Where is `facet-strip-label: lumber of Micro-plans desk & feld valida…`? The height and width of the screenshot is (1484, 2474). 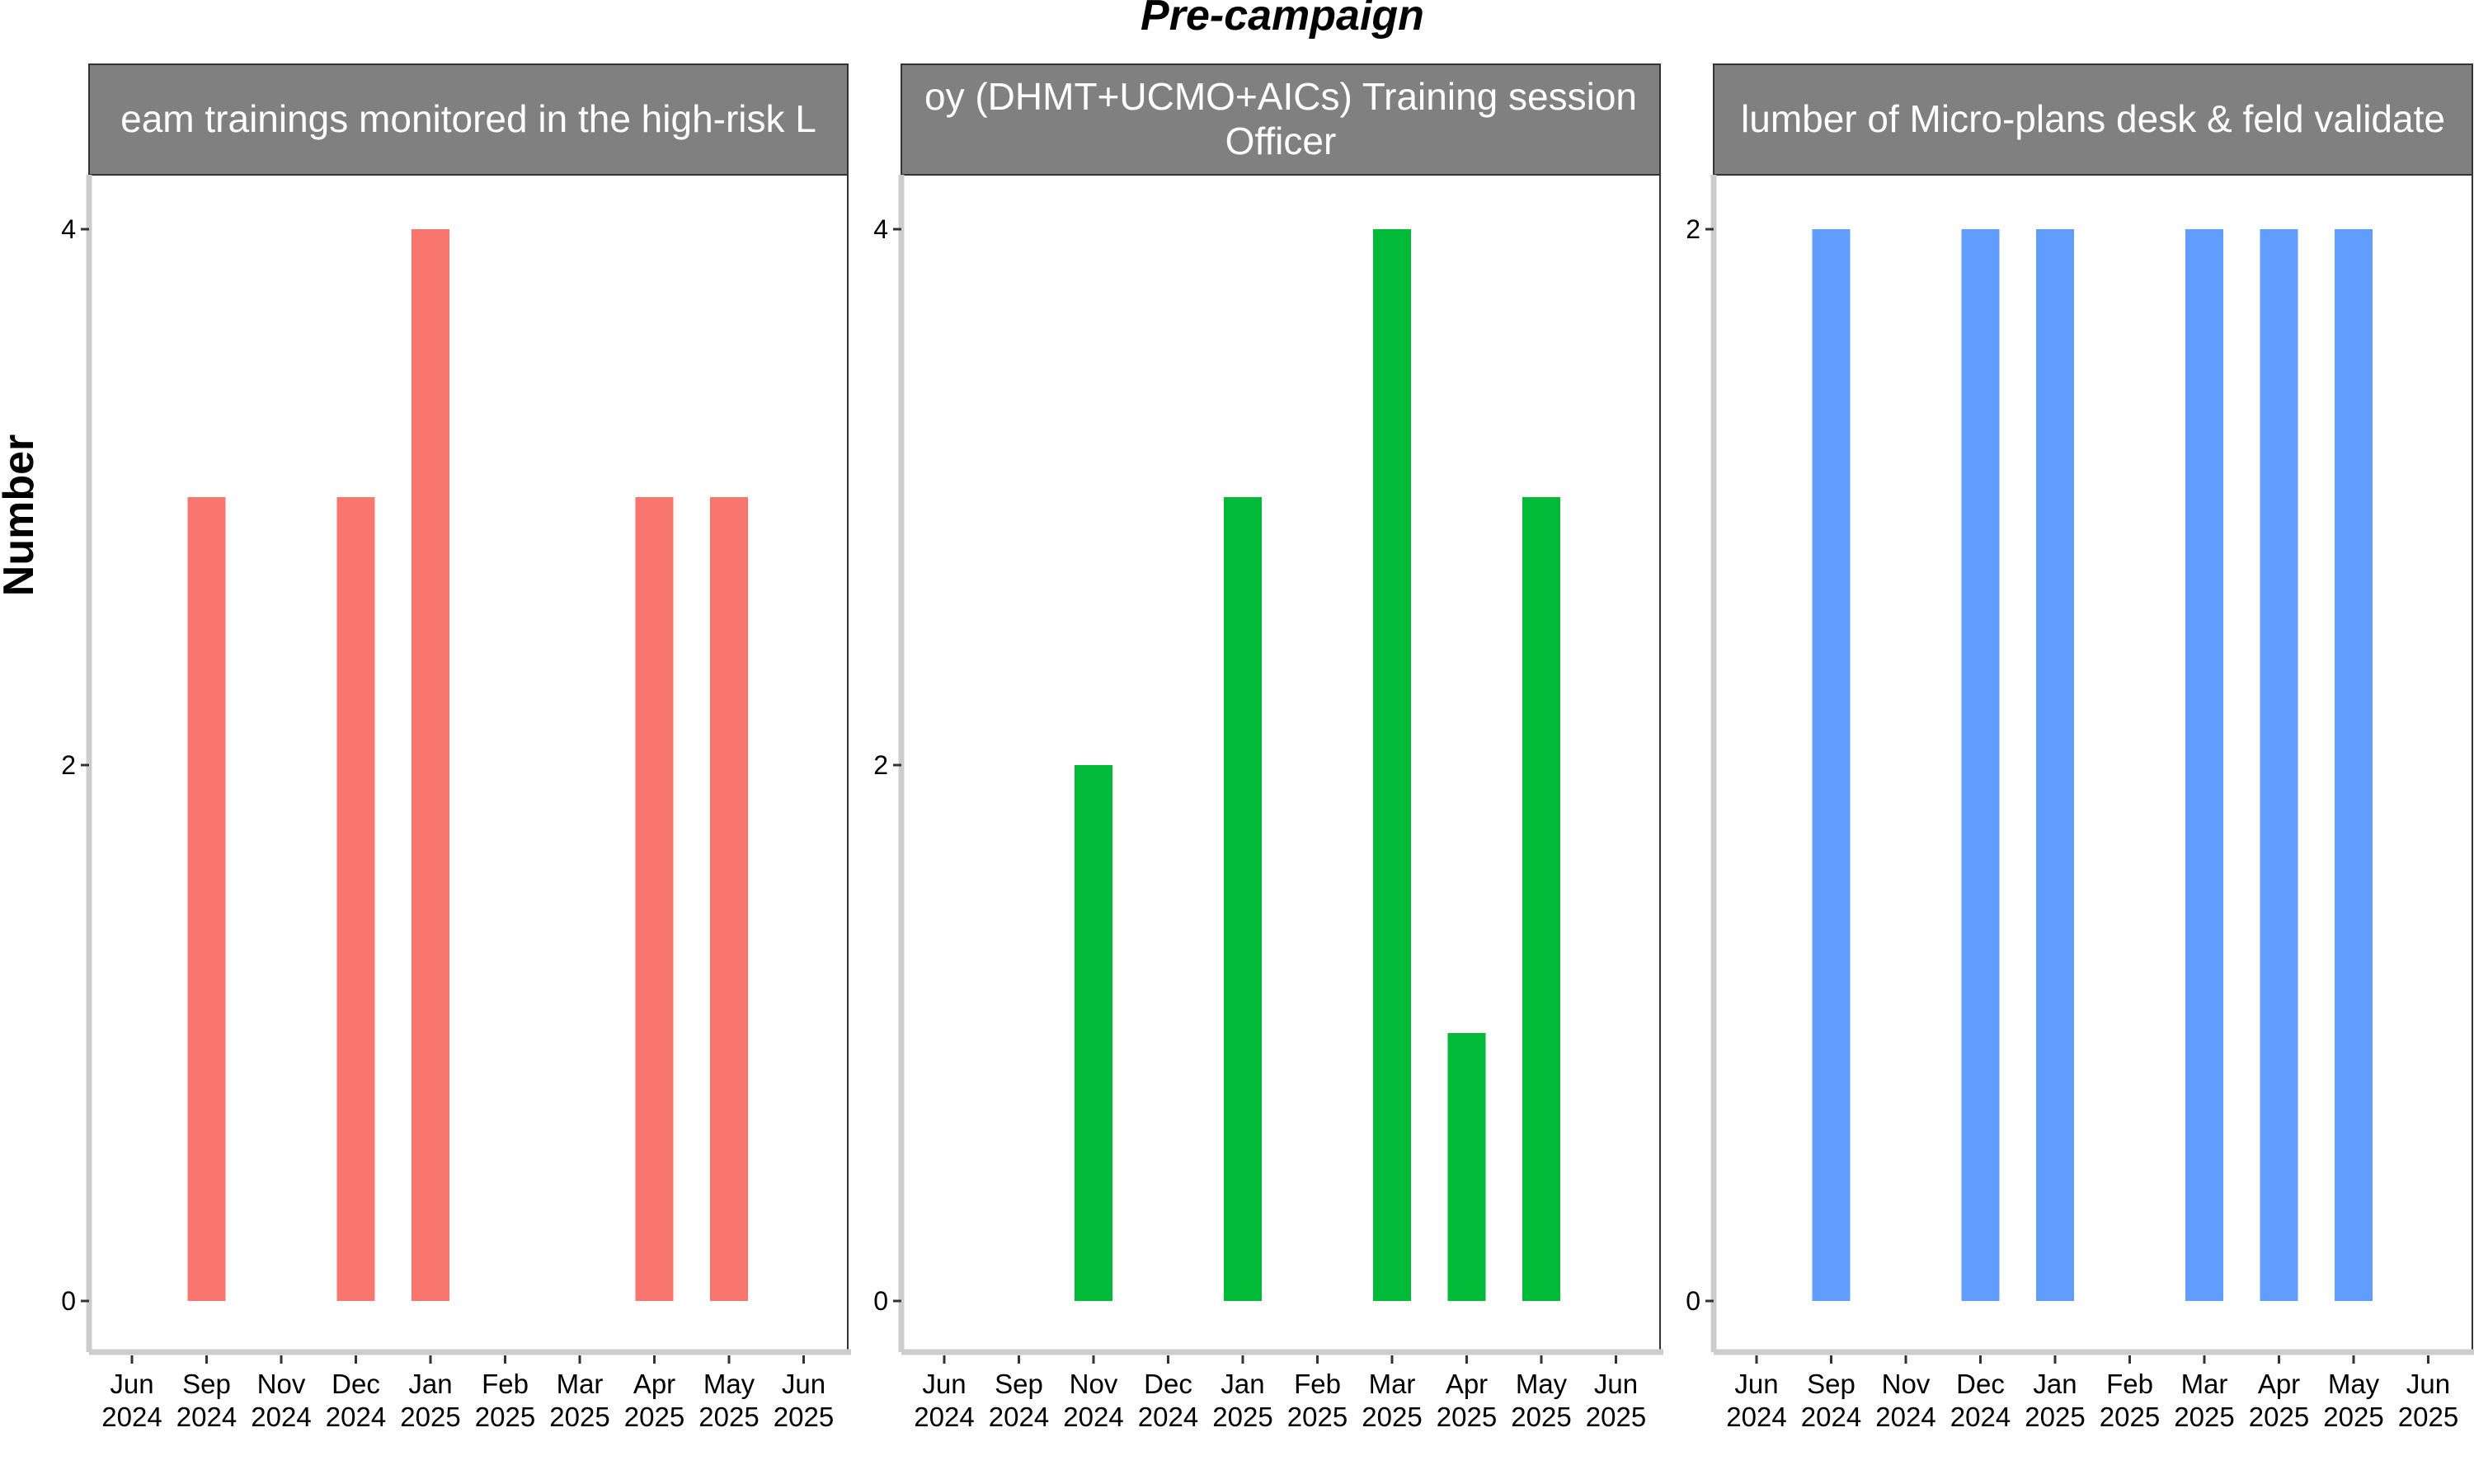 facet-strip-label: lumber of Micro-plans desk & feld valida… is located at coordinates (2093, 119).